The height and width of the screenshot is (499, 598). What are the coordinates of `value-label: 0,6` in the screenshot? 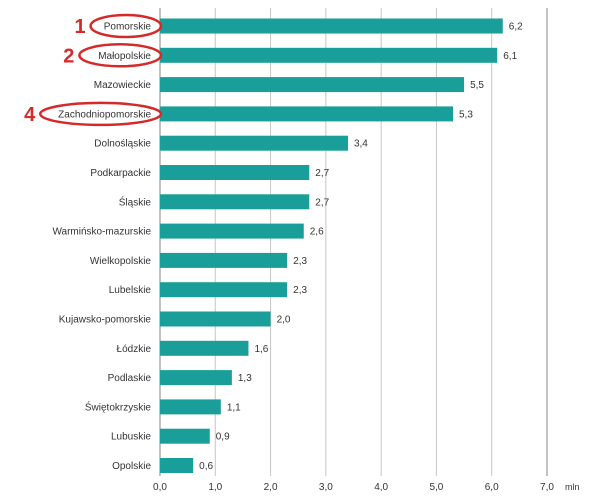 It's located at (206, 466).